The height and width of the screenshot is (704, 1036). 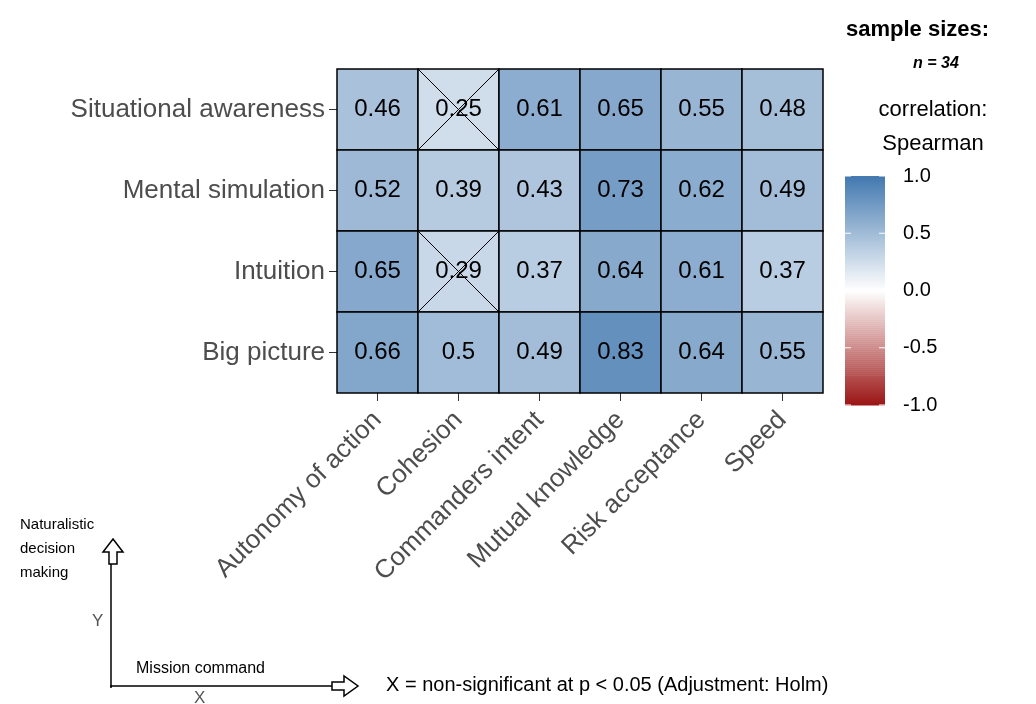 What do you see at coordinates (701, 189) in the screenshot?
I see `data-label: 0.62` at bounding box center [701, 189].